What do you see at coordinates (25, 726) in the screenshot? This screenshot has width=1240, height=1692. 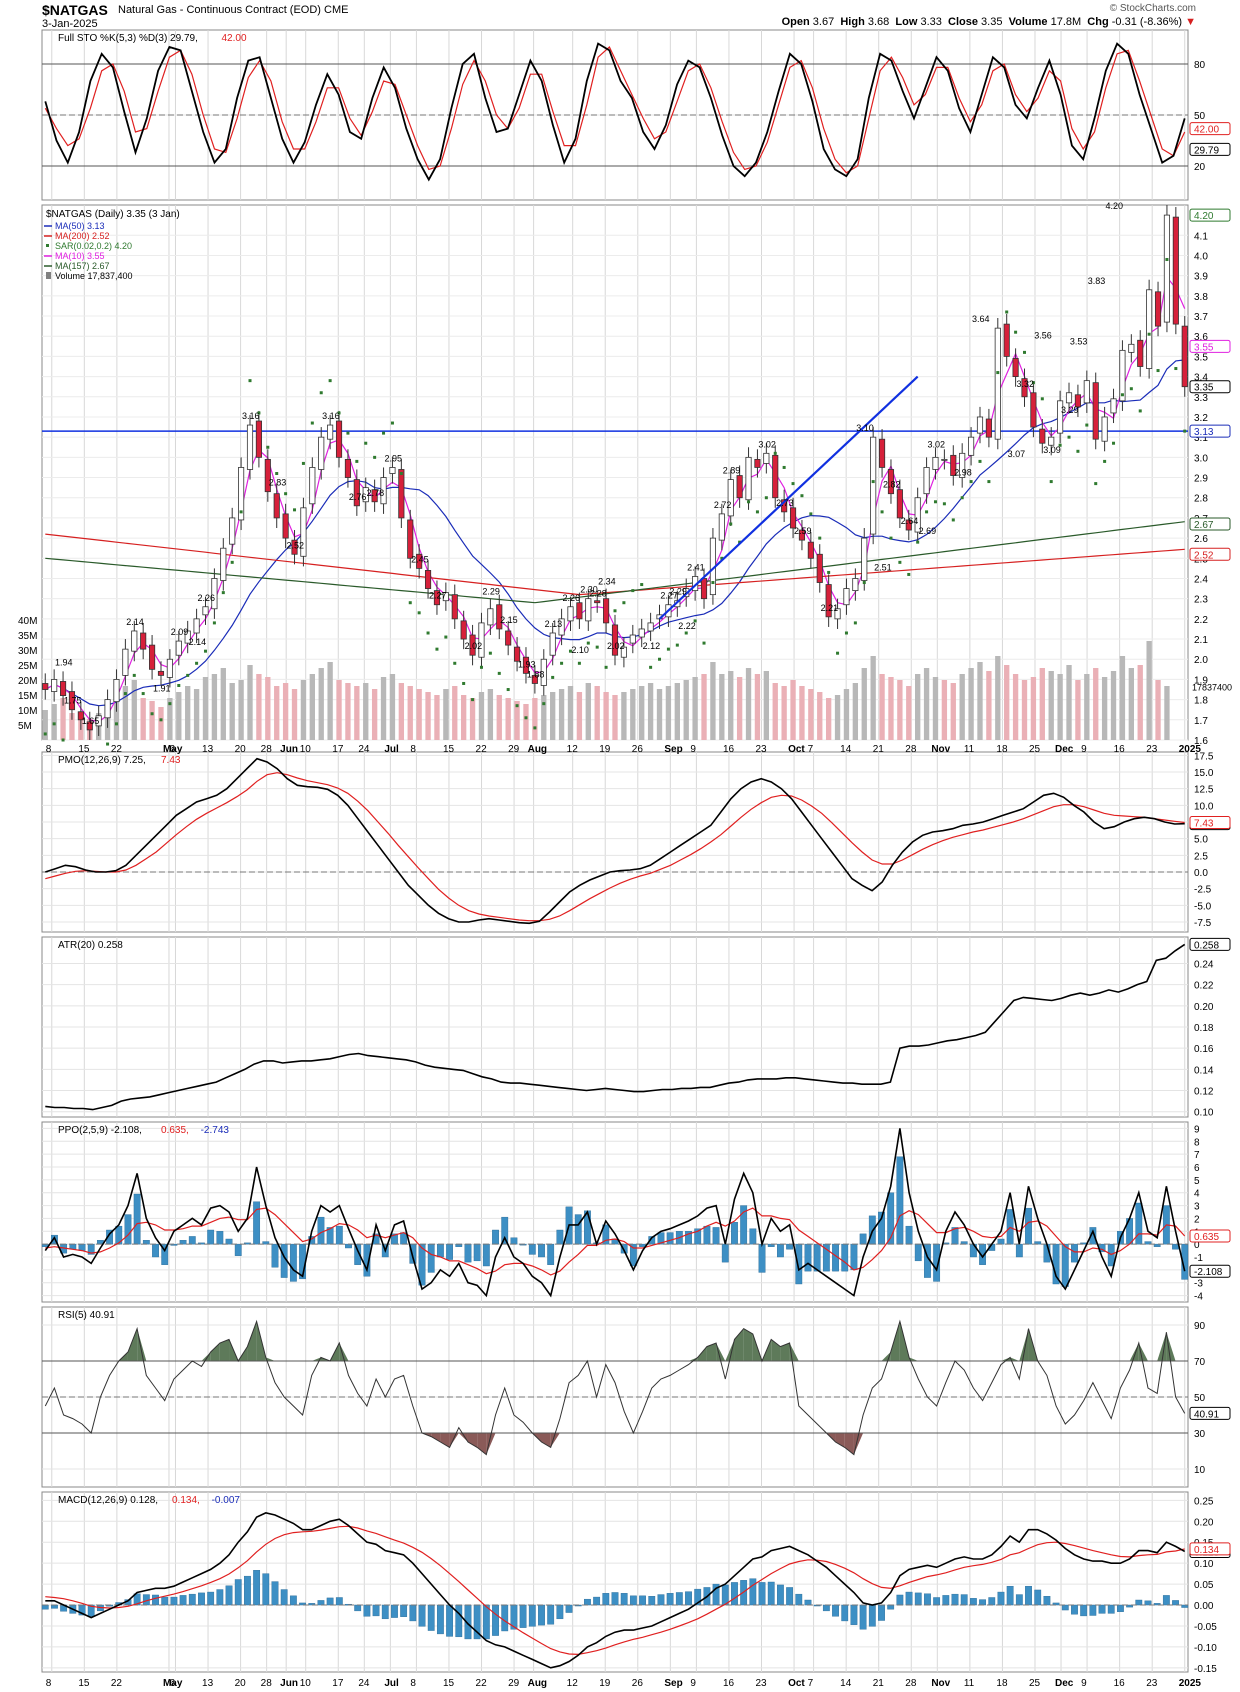 I see `volume-tick-label: 5M` at bounding box center [25, 726].